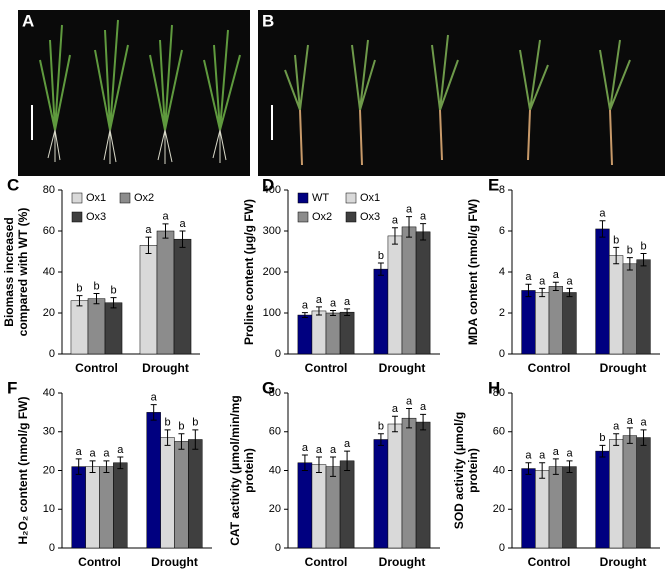 The image size is (669, 587). Describe the element at coordinates (502, 272) in the screenshot. I see `y-tick-label: 4` at that location.